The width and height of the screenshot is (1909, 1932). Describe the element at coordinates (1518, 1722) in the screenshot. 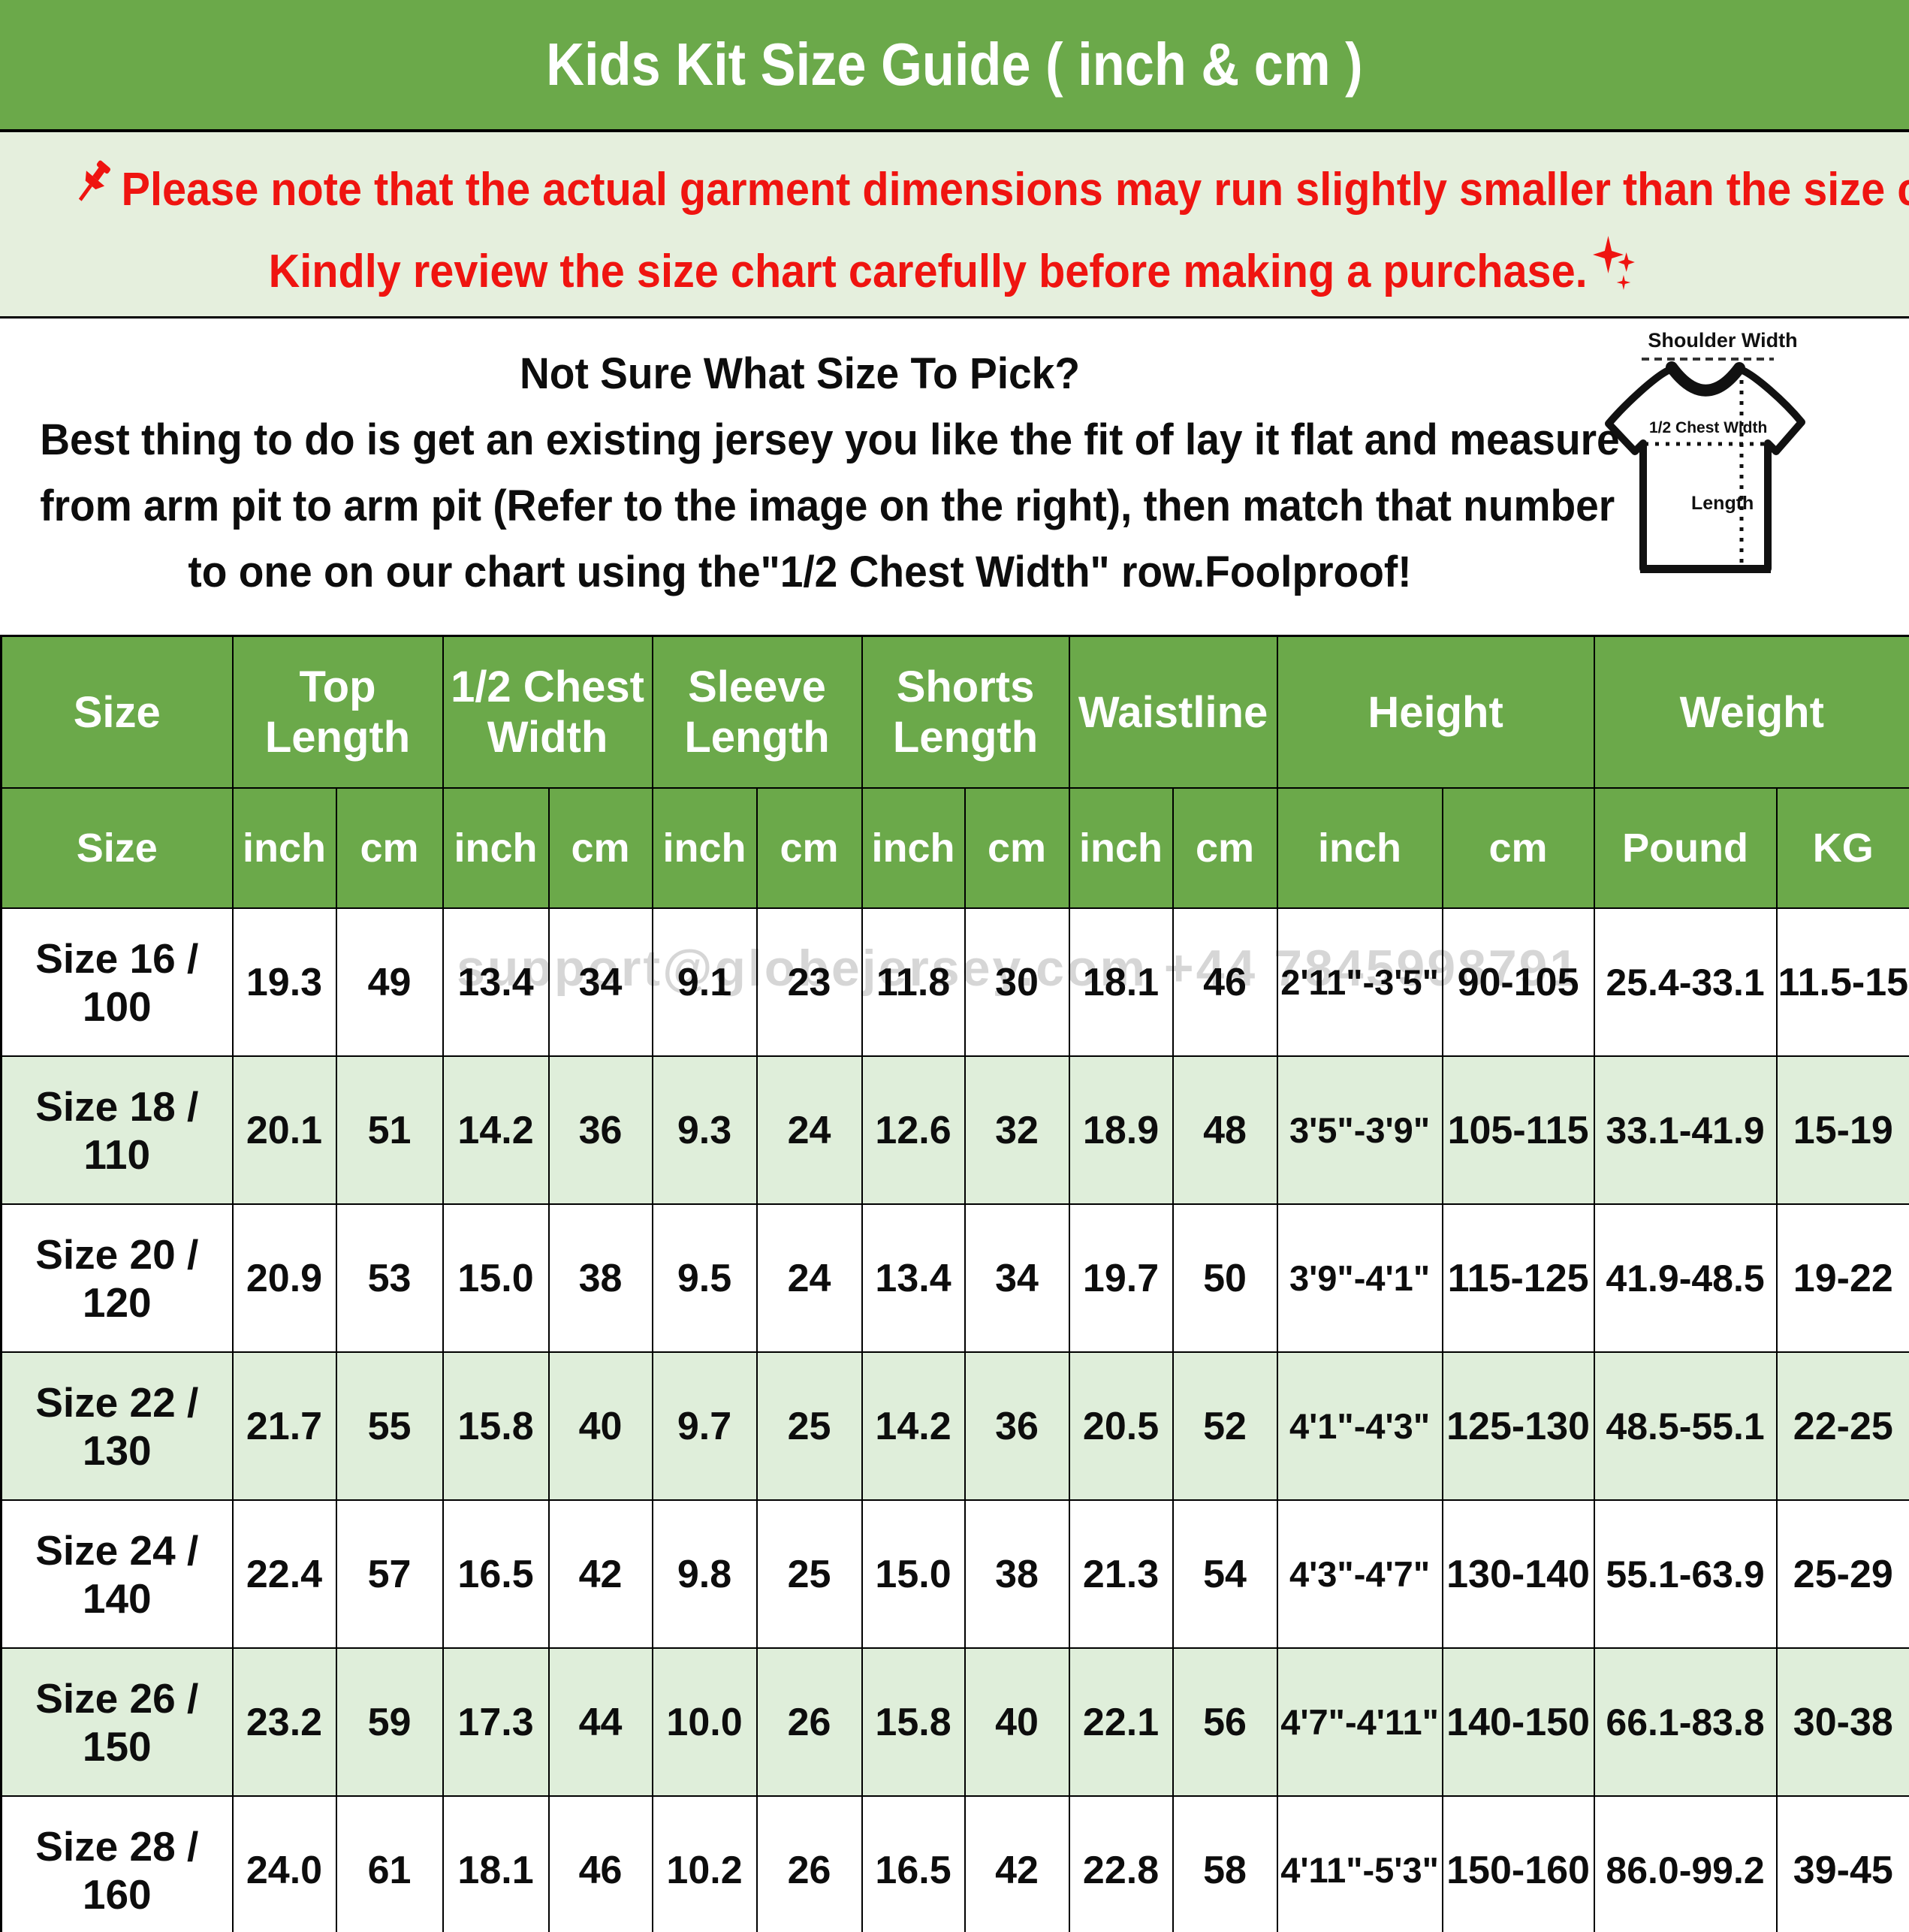

I see `value-cell: 140-150` at that location.